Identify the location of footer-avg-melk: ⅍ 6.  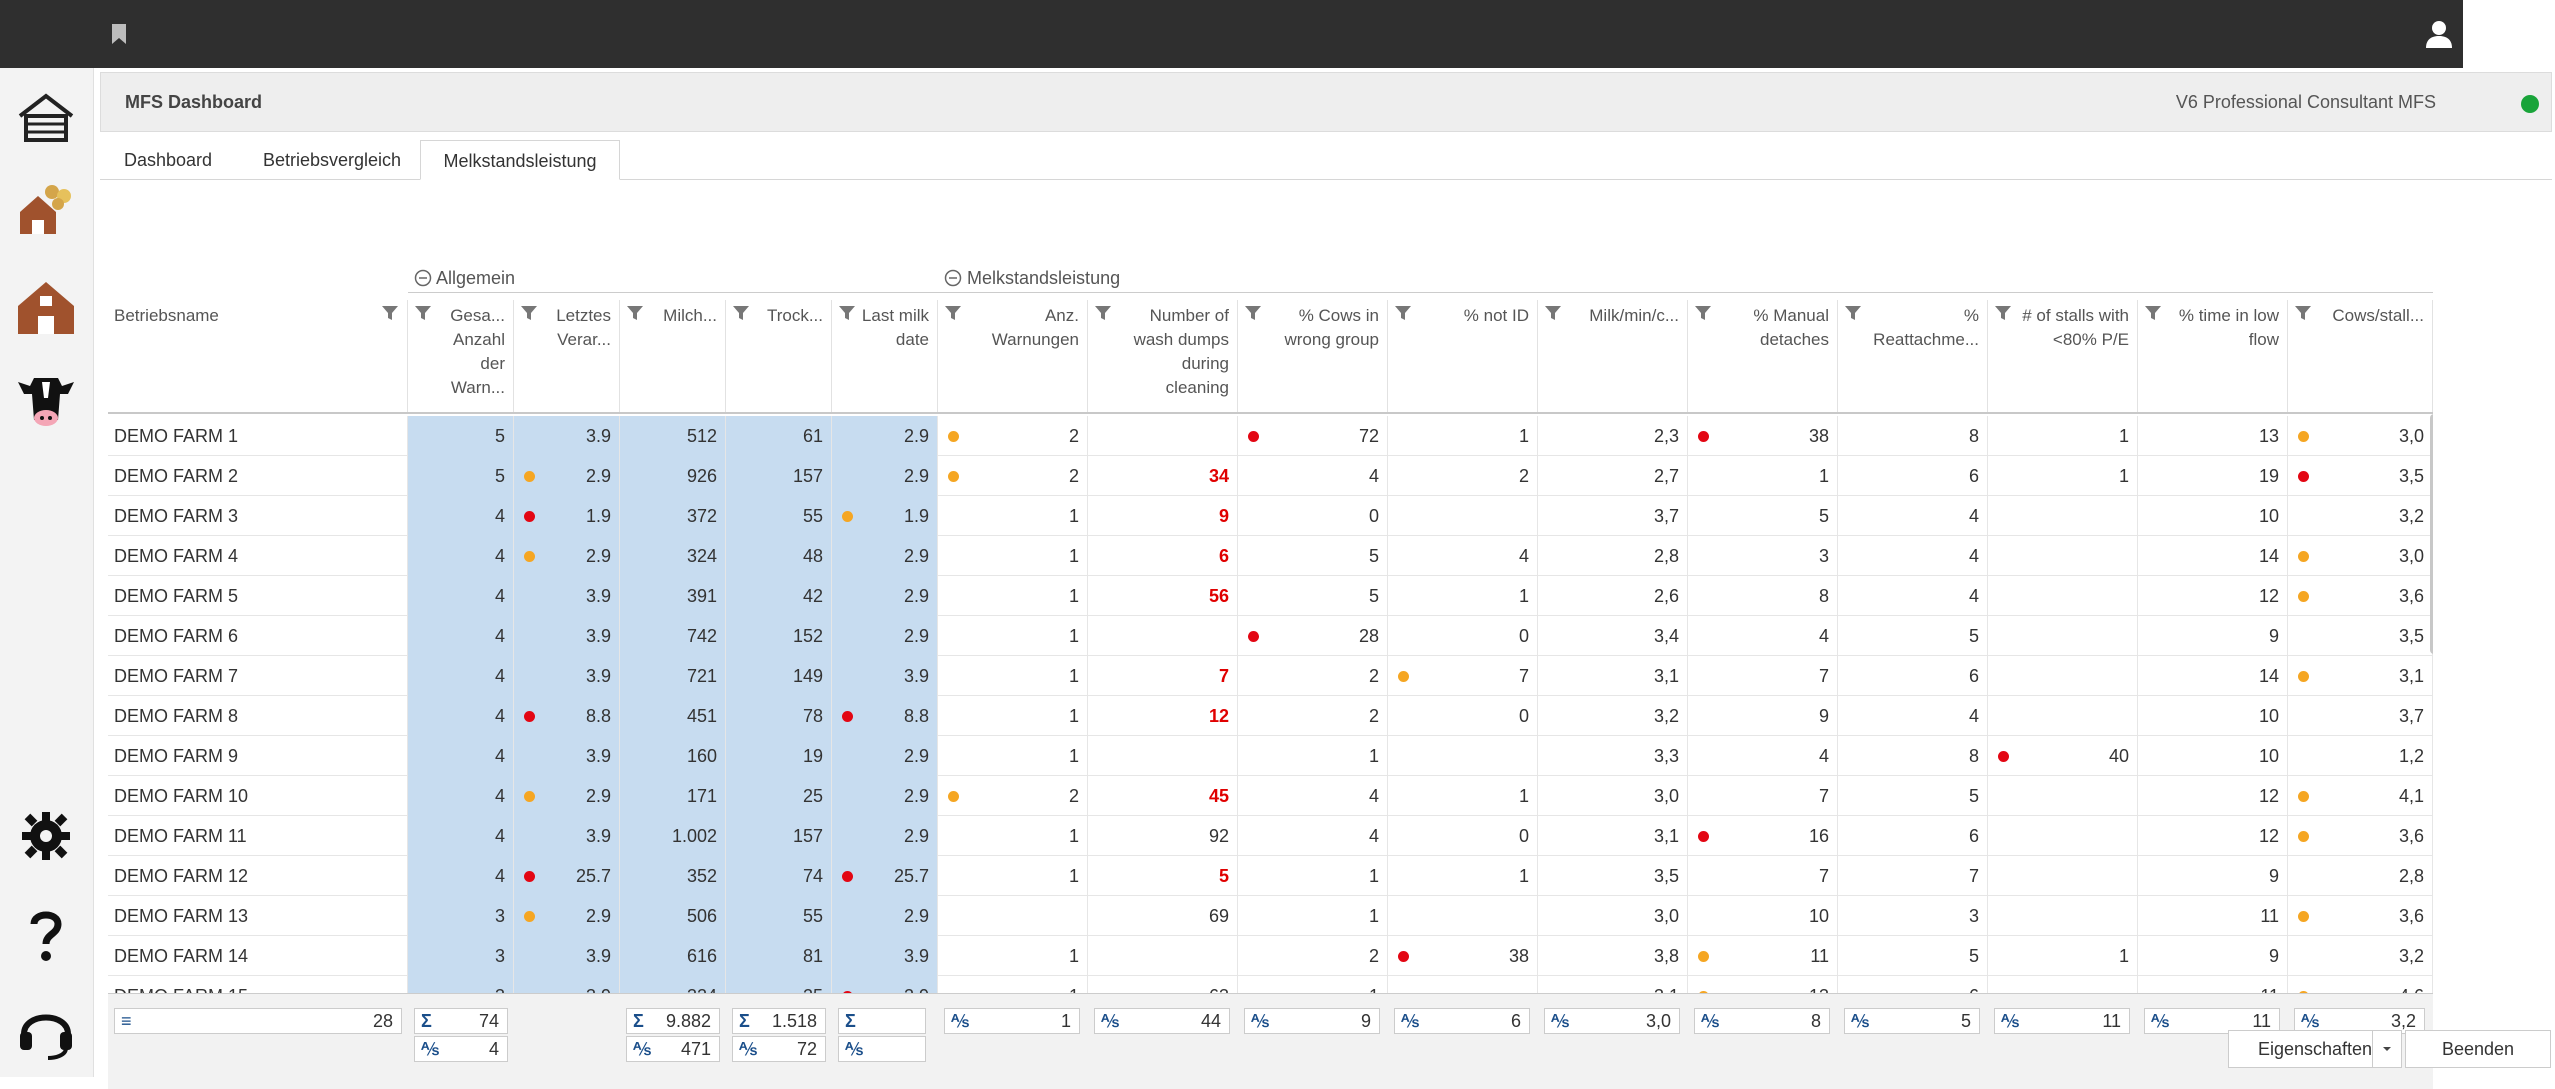
(1462, 1021).